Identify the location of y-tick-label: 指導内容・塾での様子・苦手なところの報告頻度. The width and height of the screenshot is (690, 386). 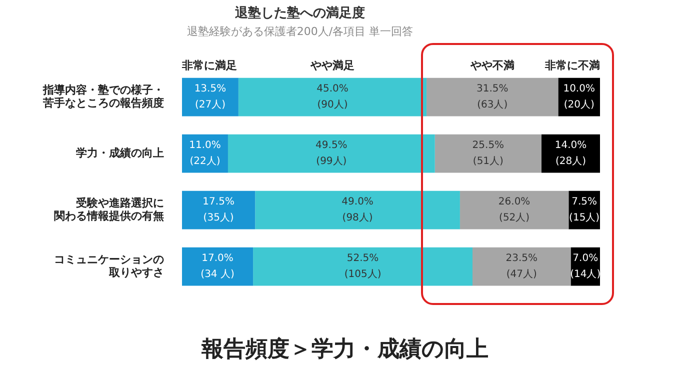
(103, 96).